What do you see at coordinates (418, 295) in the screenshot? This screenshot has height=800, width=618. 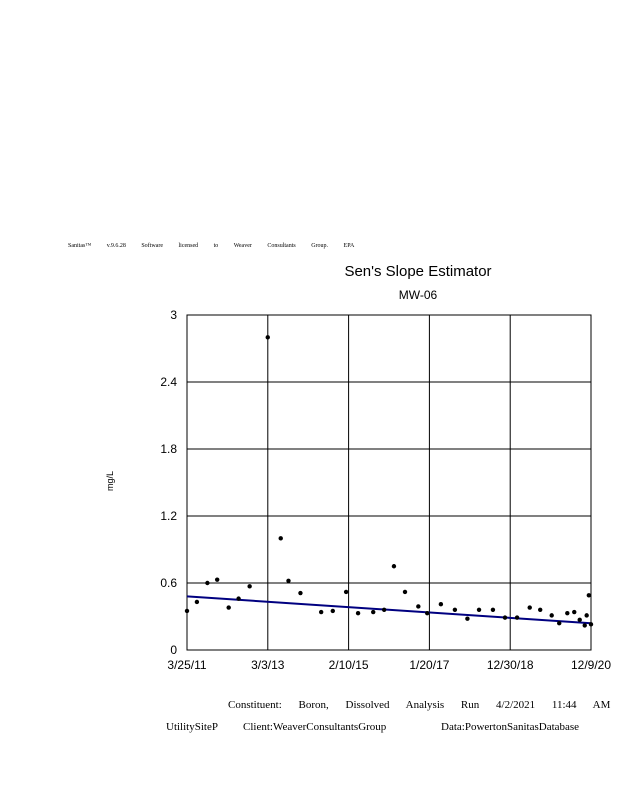 I see `chart-subtitle: MW-06` at bounding box center [418, 295].